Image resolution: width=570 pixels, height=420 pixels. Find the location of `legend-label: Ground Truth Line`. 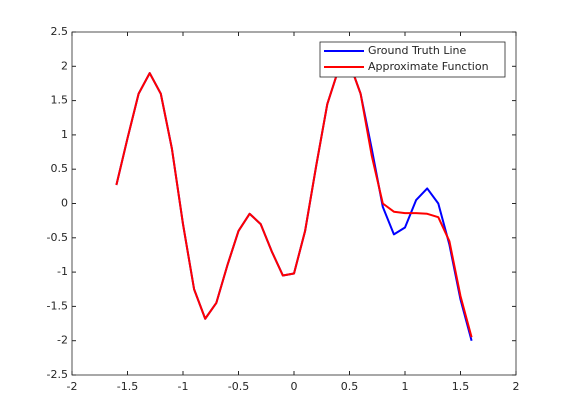

legend-label: Ground Truth Line is located at coordinates (417, 50).